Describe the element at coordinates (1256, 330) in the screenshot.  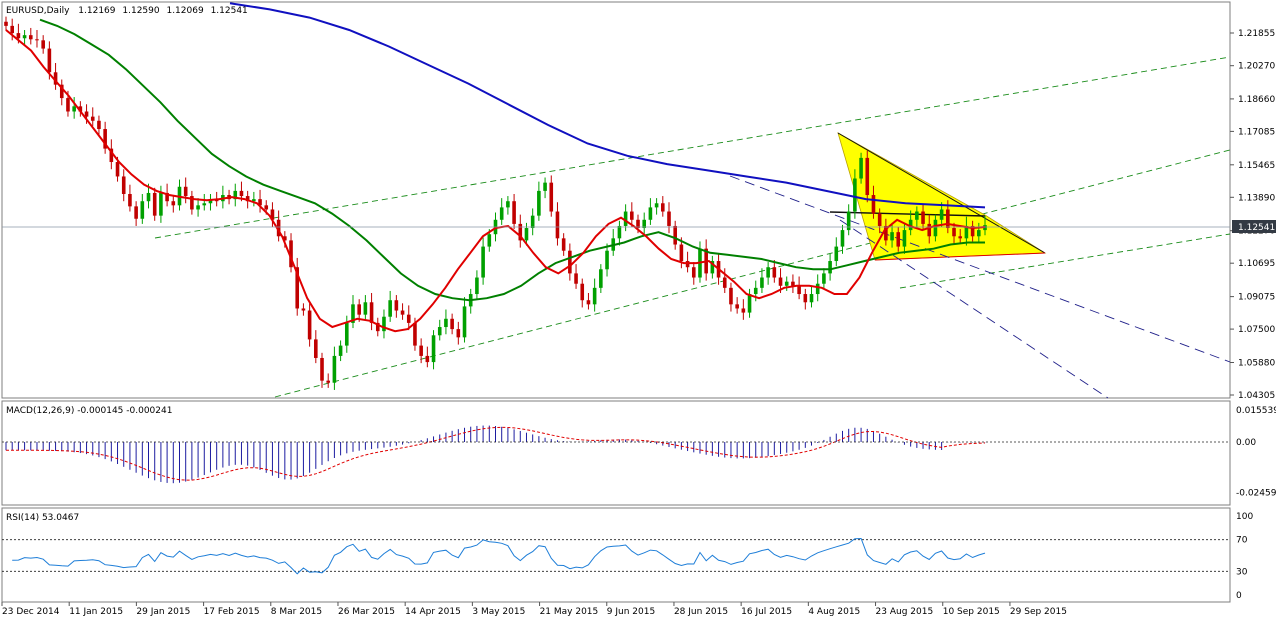
I see `price-tick-label: 1.07500` at that location.